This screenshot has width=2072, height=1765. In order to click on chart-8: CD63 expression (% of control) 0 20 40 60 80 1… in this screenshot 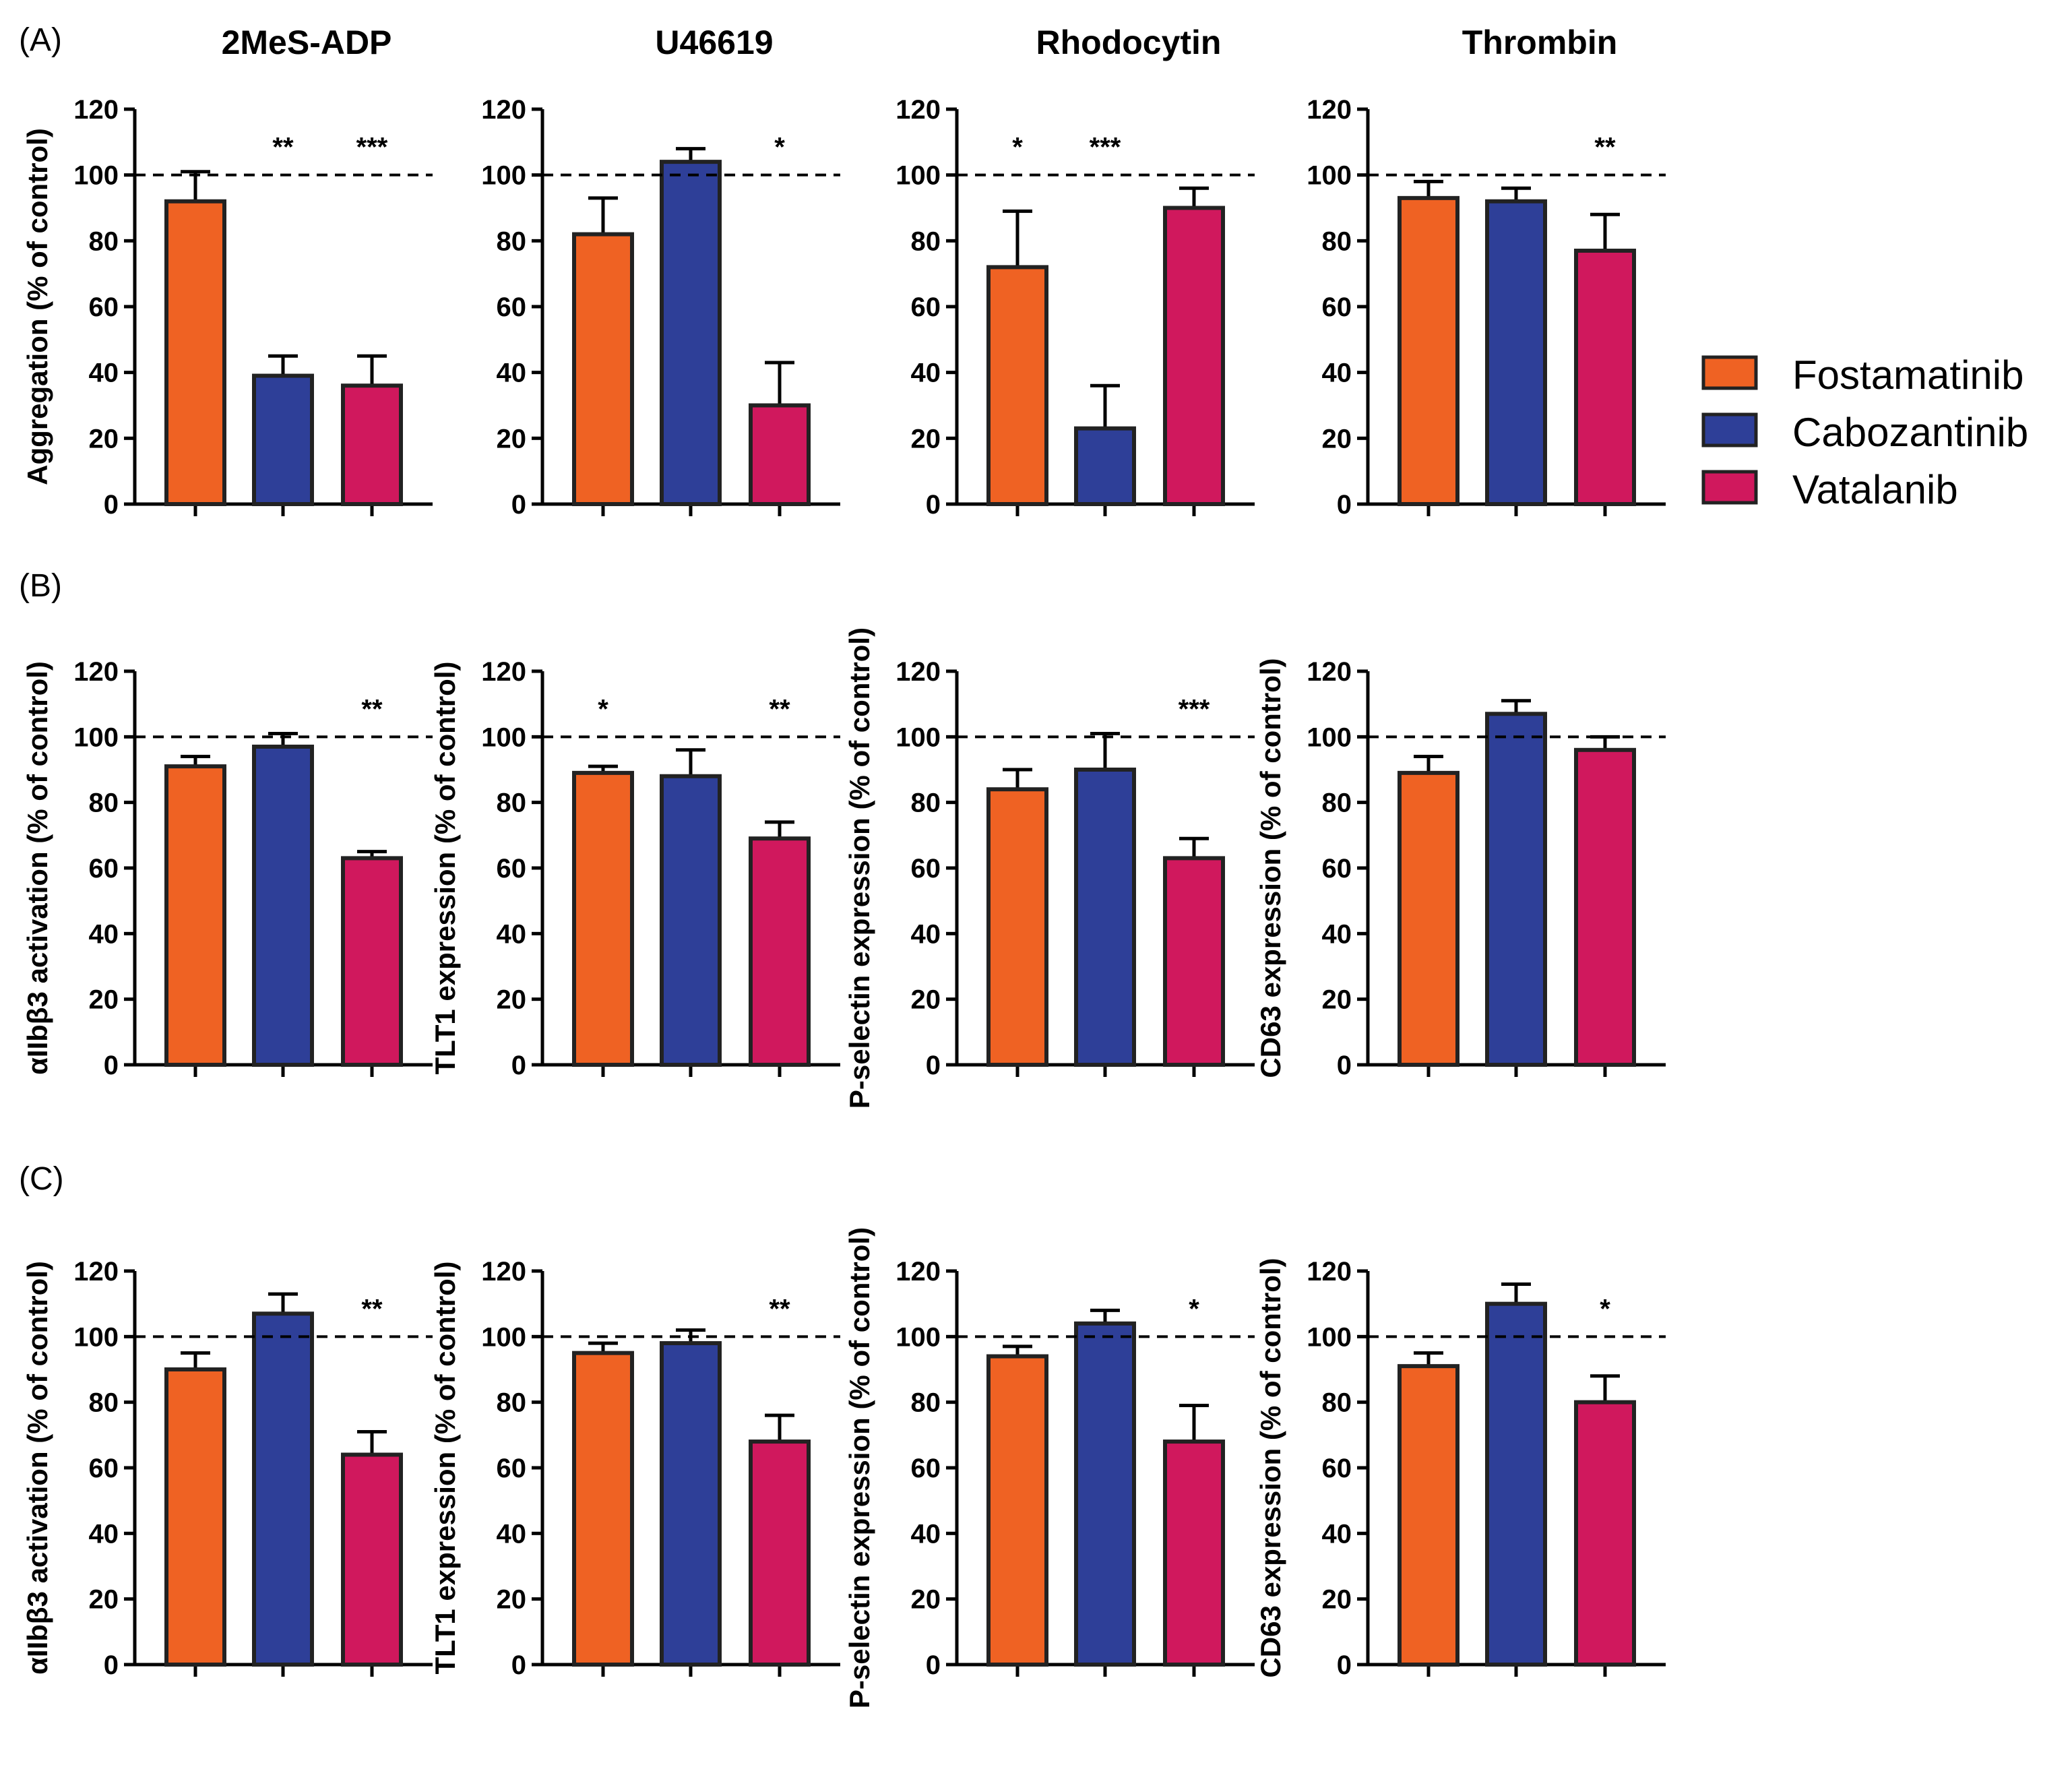, I will do `click(1460, 868)`.